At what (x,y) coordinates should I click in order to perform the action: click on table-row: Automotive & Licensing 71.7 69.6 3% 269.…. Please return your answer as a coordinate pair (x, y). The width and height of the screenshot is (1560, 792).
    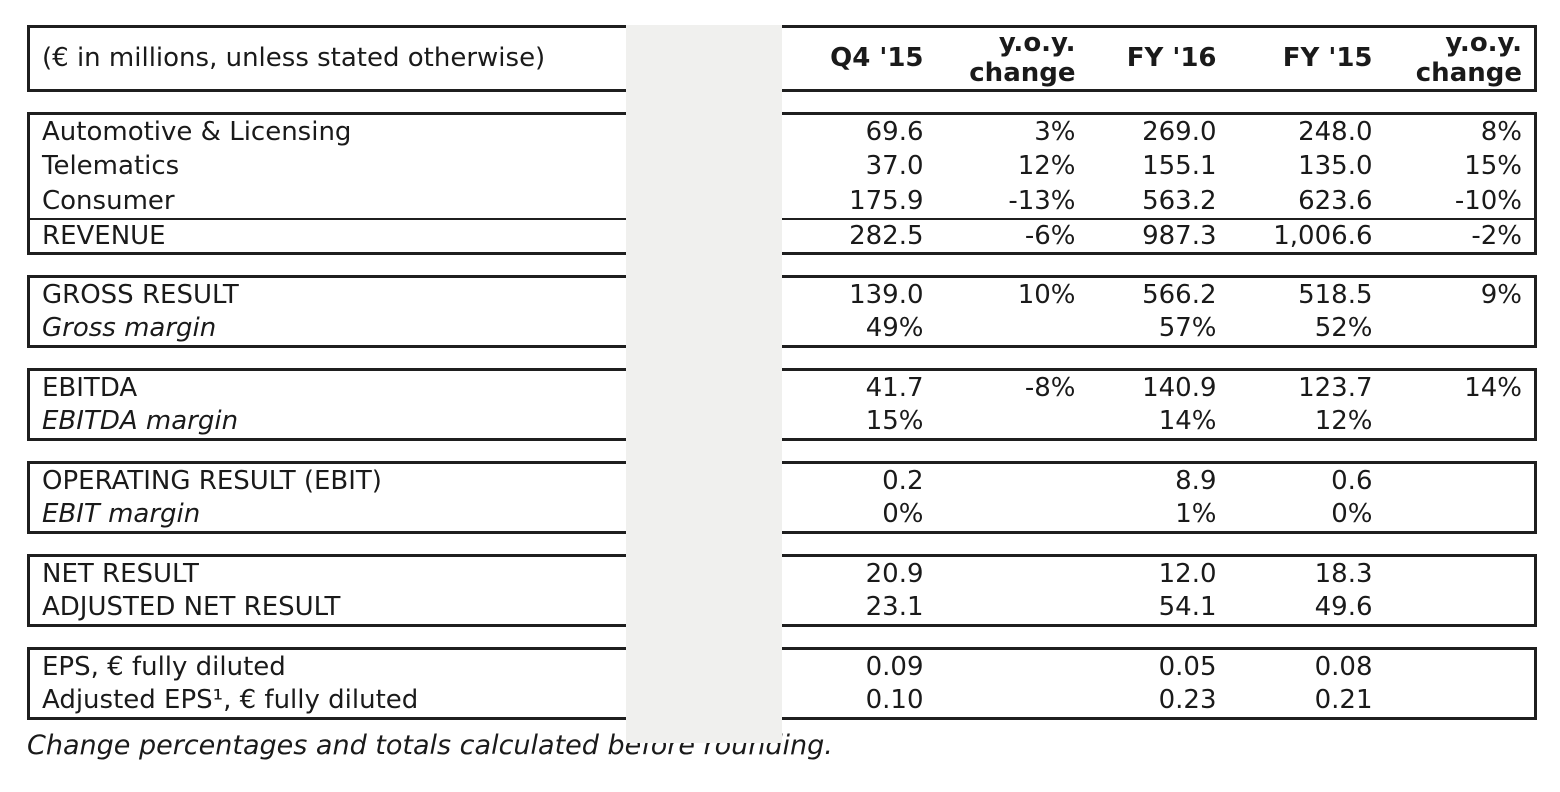
    Looking at the image, I should click on (782, 131).